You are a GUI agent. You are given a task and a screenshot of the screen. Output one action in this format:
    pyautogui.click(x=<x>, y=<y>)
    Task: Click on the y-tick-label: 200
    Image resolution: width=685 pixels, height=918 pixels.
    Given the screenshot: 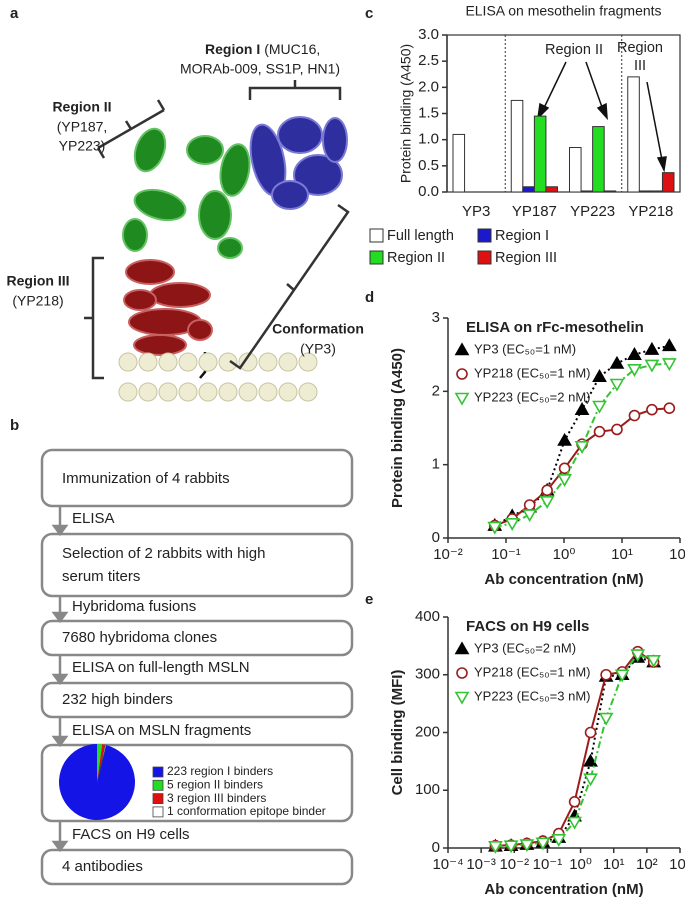 What is the action you would take?
    pyautogui.click(x=427, y=731)
    